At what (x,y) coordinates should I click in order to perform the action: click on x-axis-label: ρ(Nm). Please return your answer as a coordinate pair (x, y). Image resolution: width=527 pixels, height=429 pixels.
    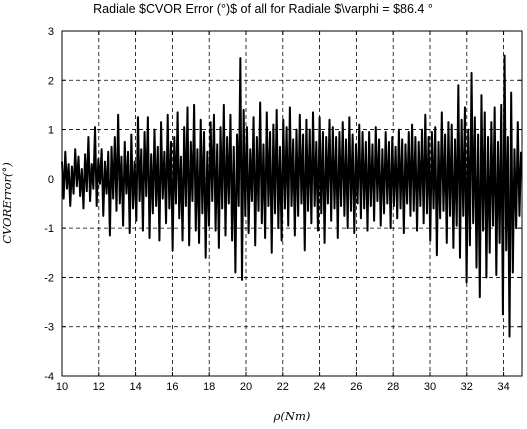
    Looking at the image, I should click on (292, 416).